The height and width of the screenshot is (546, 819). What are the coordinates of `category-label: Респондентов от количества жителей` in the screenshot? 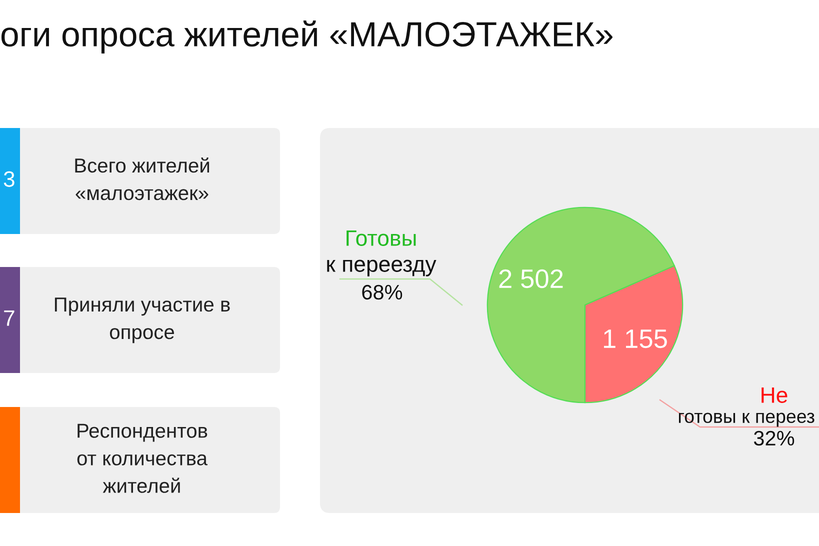 It's located at (142, 458).